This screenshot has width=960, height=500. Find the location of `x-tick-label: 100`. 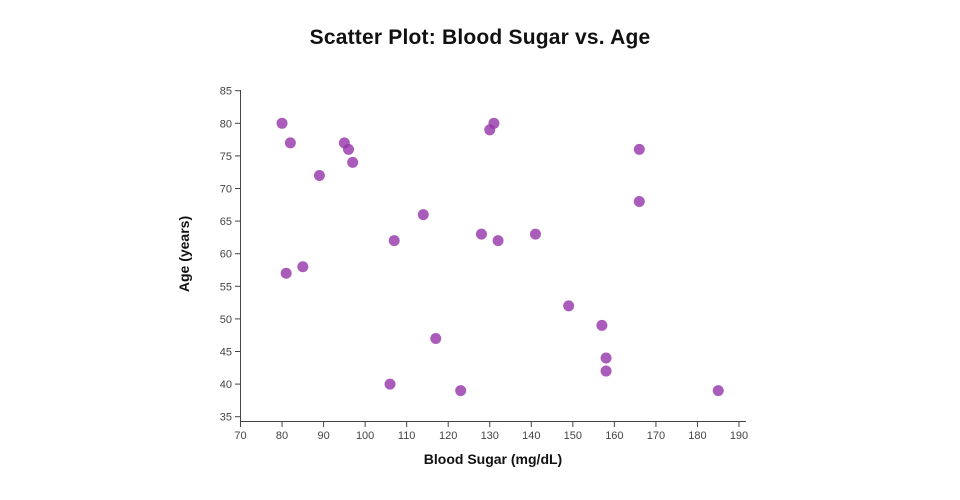

x-tick-label: 100 is located at coordinates (365, 436).